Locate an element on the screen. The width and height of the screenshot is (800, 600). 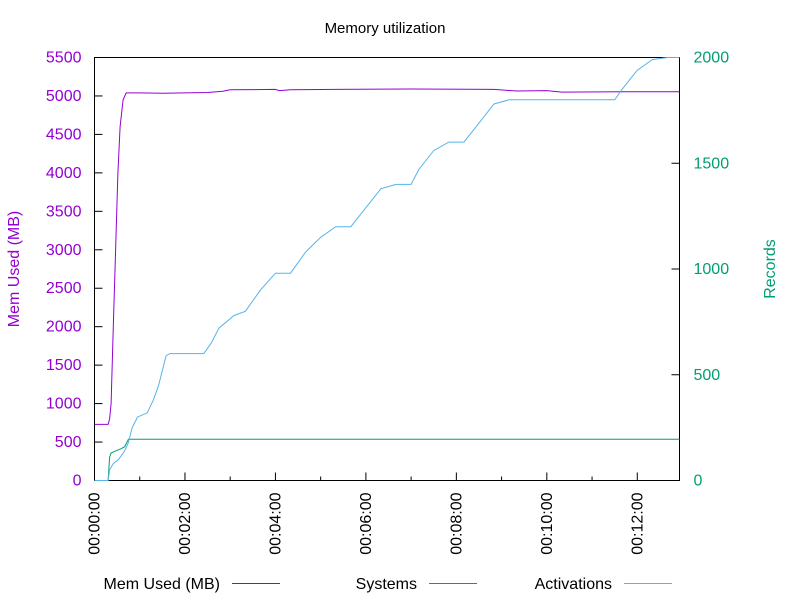
legend-label: Activations is located at coordinates (573, 584).